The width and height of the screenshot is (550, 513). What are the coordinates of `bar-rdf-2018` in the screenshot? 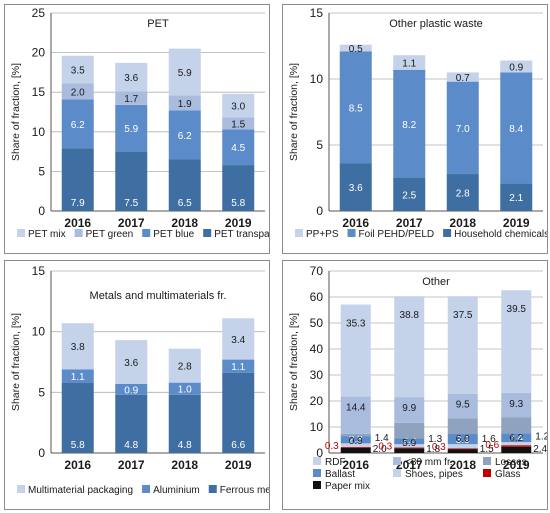 It's located at (462, 345).